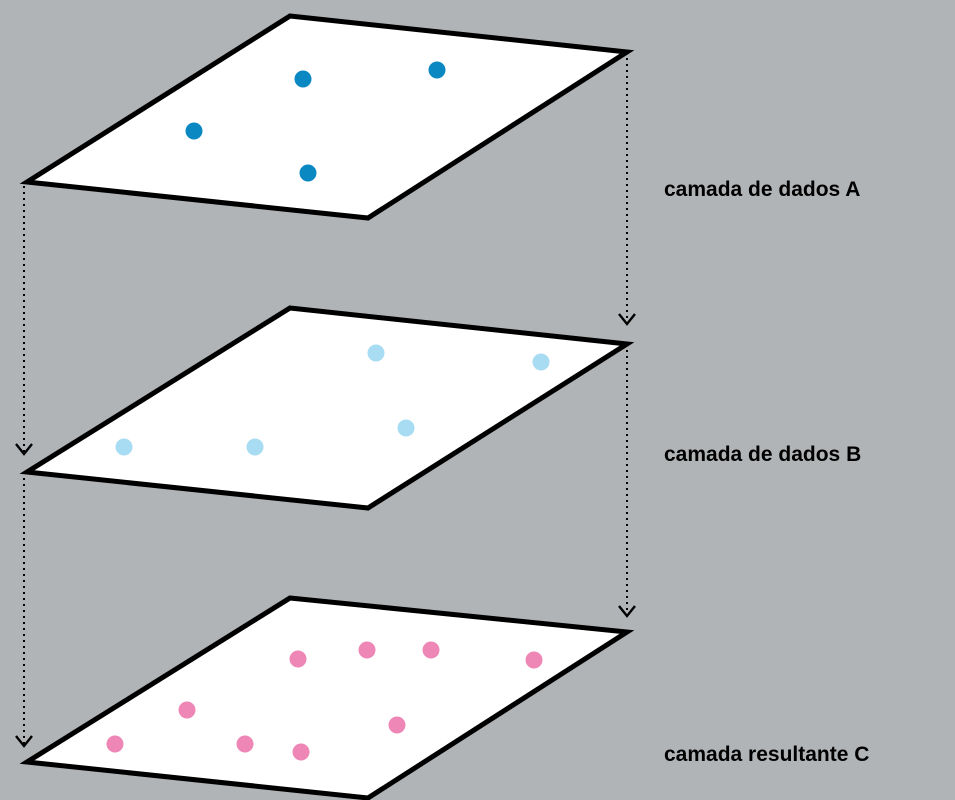 This screenshot has height=800, width=955. I want to click on layer-a-label: camada de dados A, so click(762, 189).